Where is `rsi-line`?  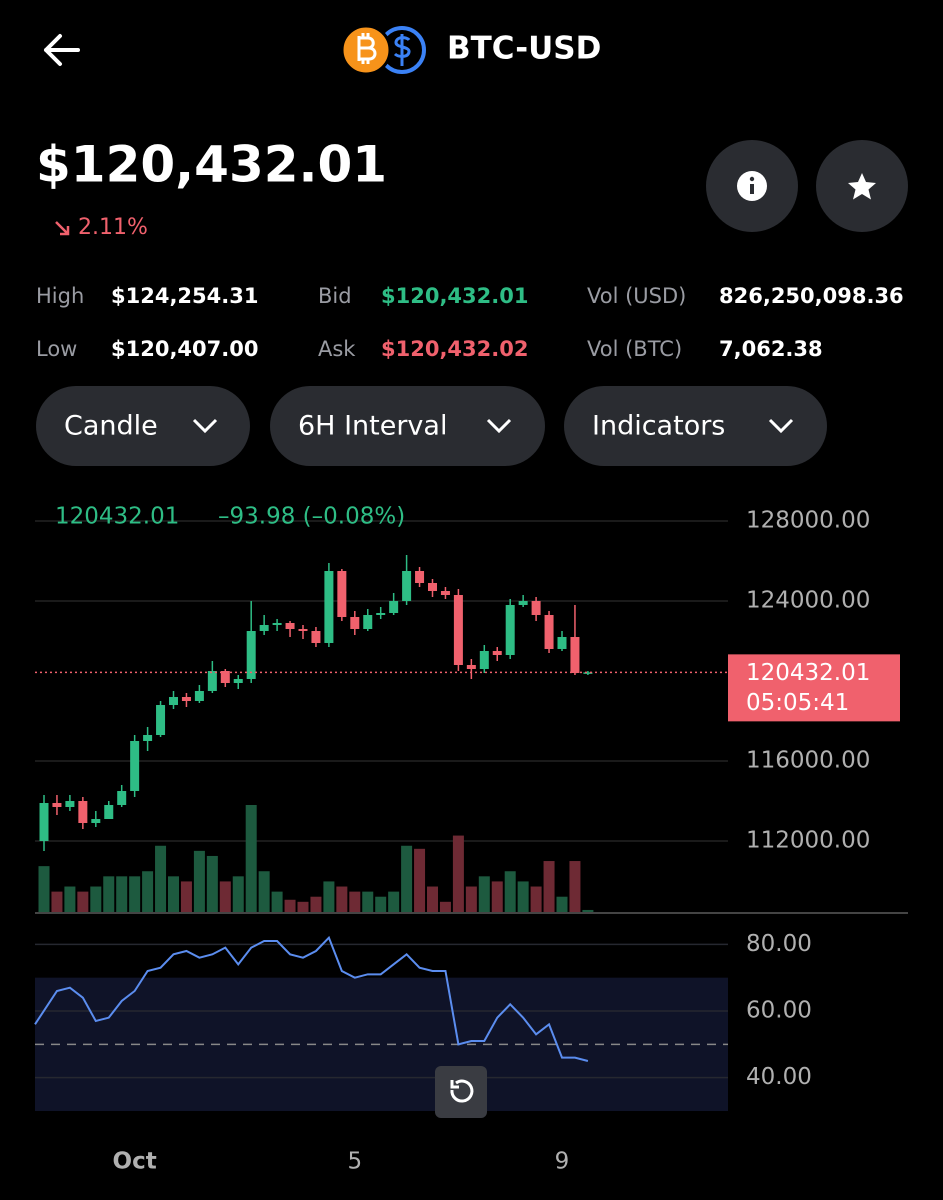
rsi-line is located at coordinates (311, 998).